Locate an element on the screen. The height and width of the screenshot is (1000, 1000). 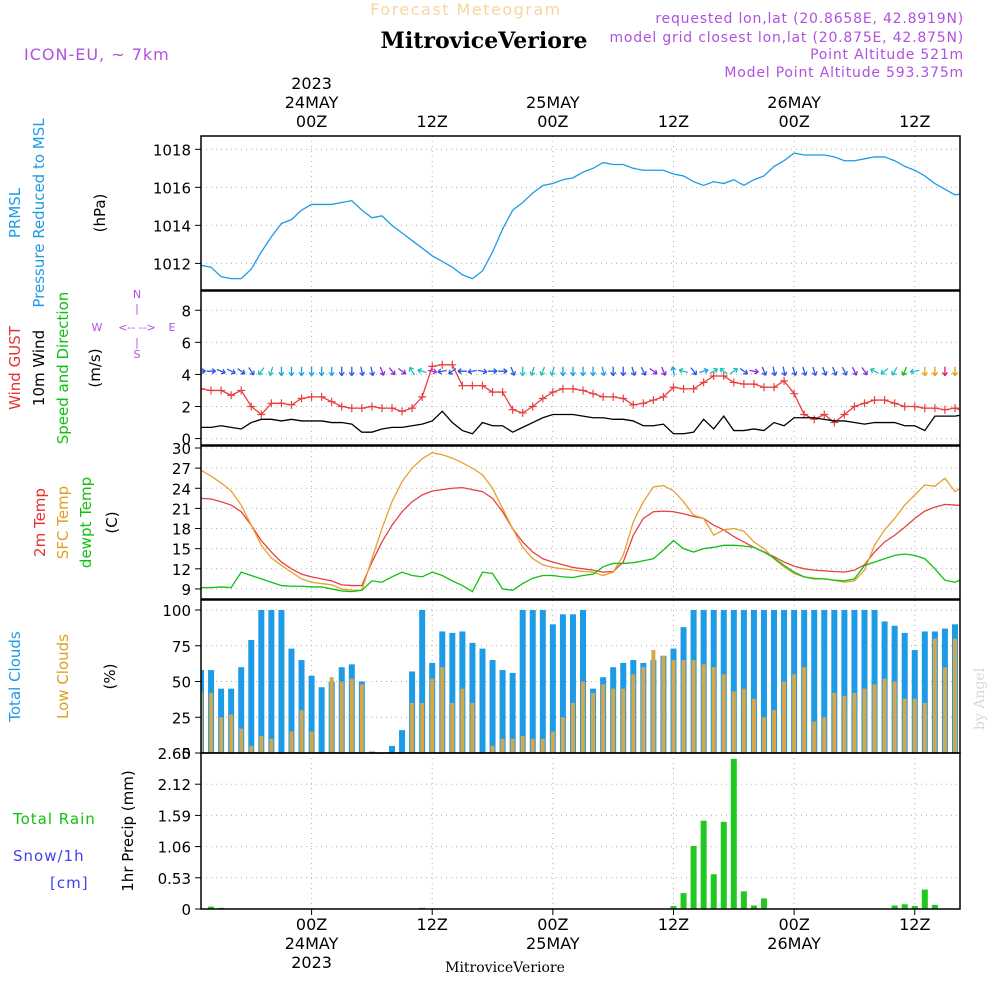
panel-frame is located at coordinates (580, 831).